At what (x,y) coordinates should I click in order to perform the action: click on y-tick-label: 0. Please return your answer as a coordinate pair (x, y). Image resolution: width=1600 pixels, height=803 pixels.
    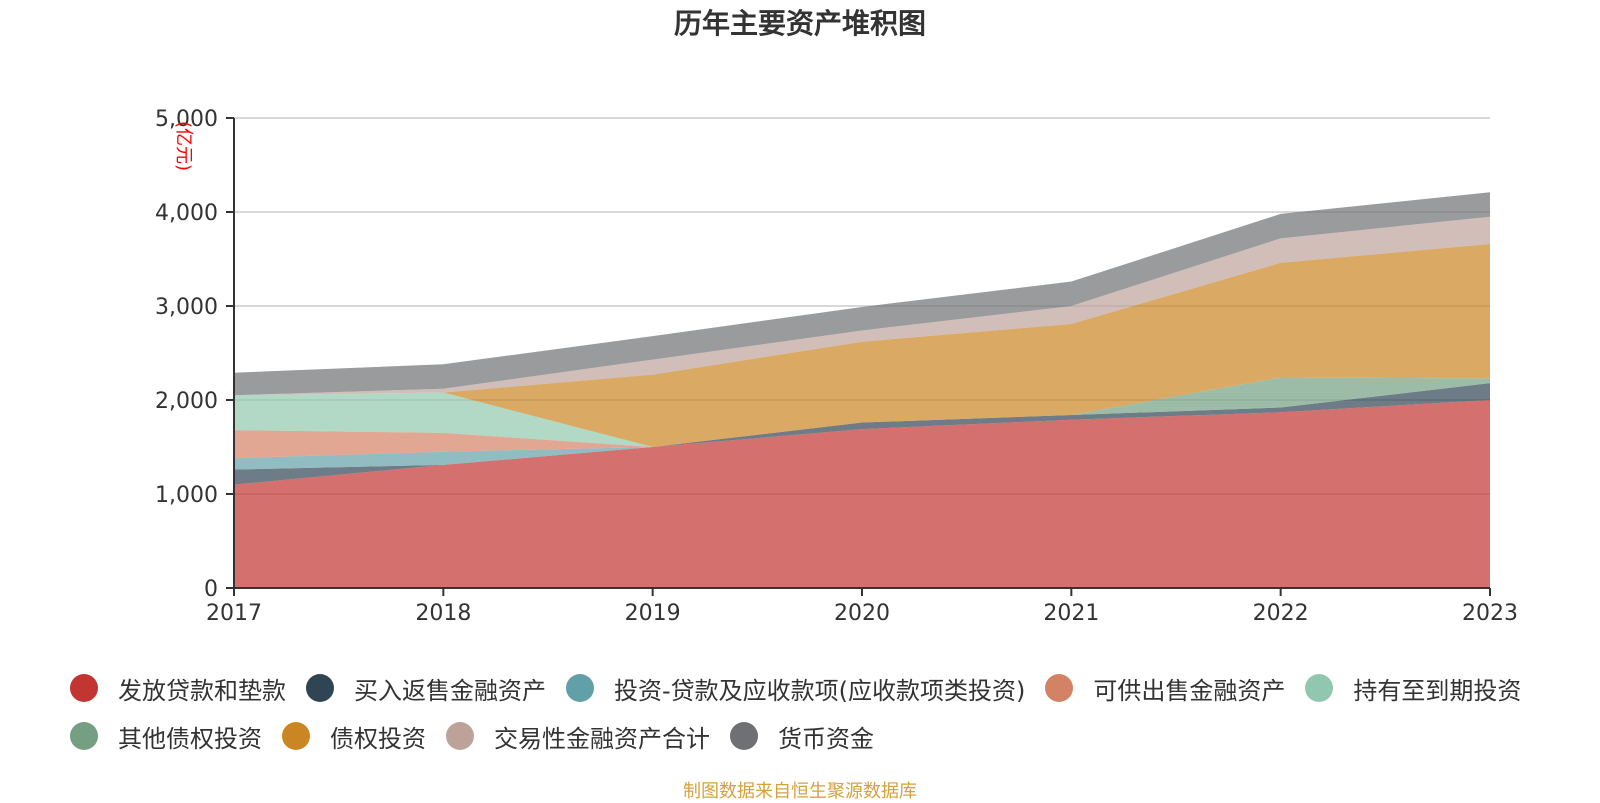
    Looking at the image, I should click on (211, 589).